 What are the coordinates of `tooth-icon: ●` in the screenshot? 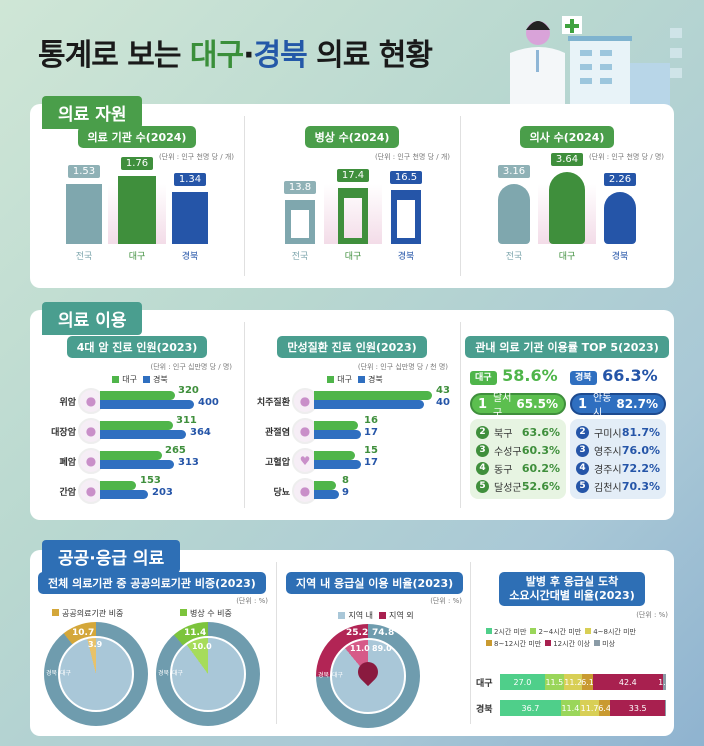 It's located at (305, 401).